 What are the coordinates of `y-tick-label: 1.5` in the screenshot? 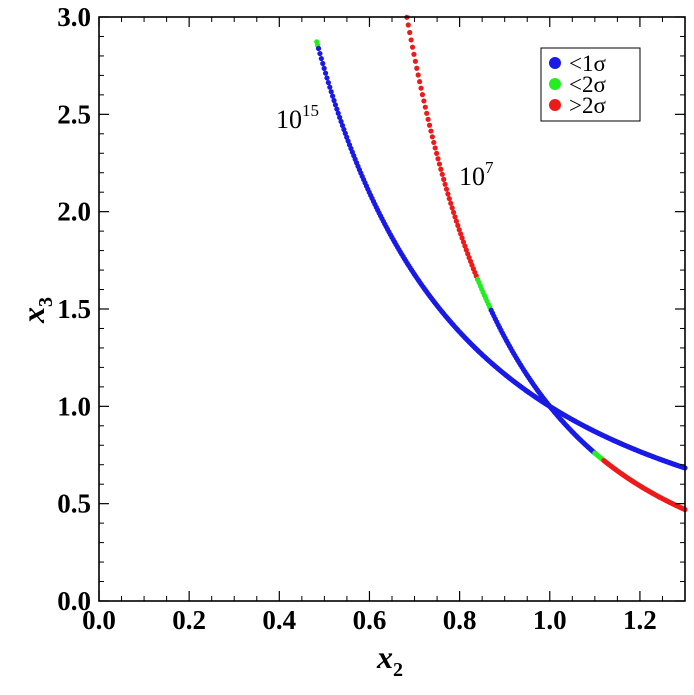 It's located at (74, 309).